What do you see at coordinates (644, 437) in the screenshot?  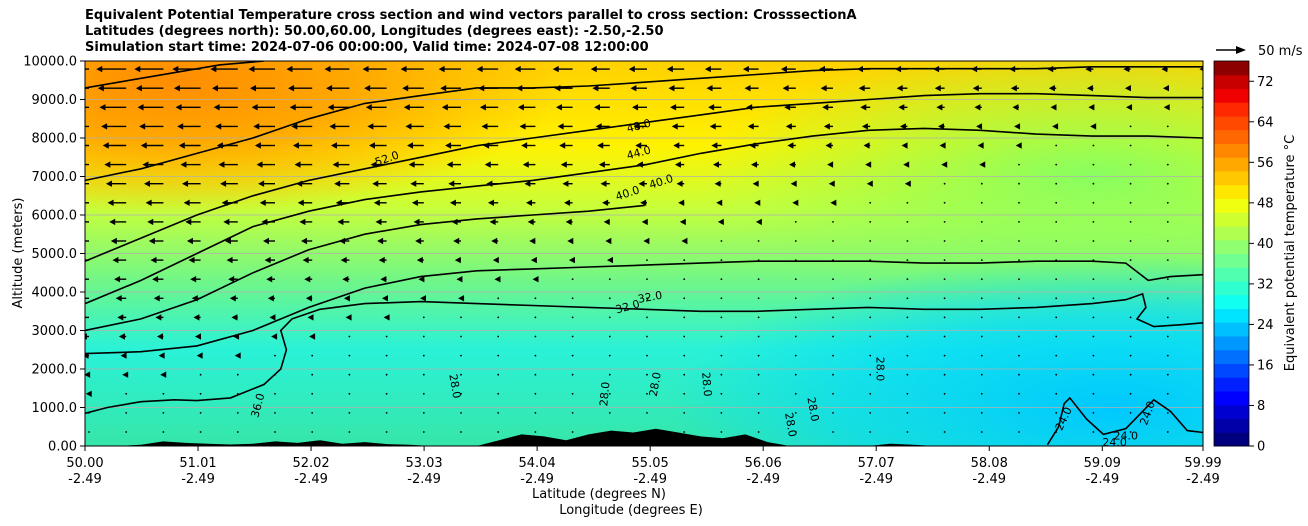 I see `terrain` at bounding box center [644, 437].